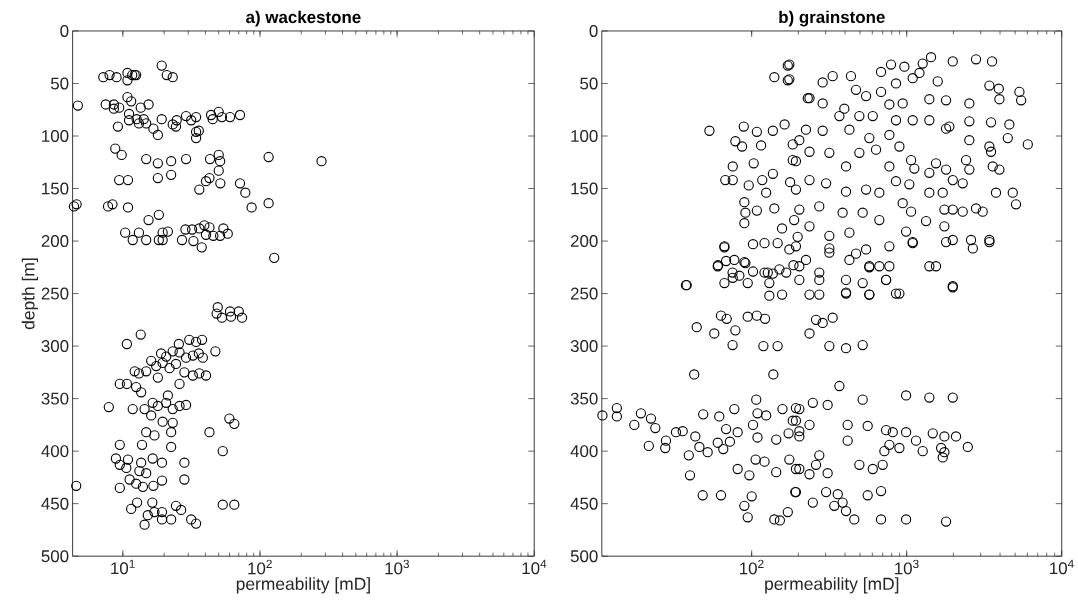  Describe the element at coordinates (123, 567) in the screenshot. I see `x-tick-label: 10$^{1}$` at that location.